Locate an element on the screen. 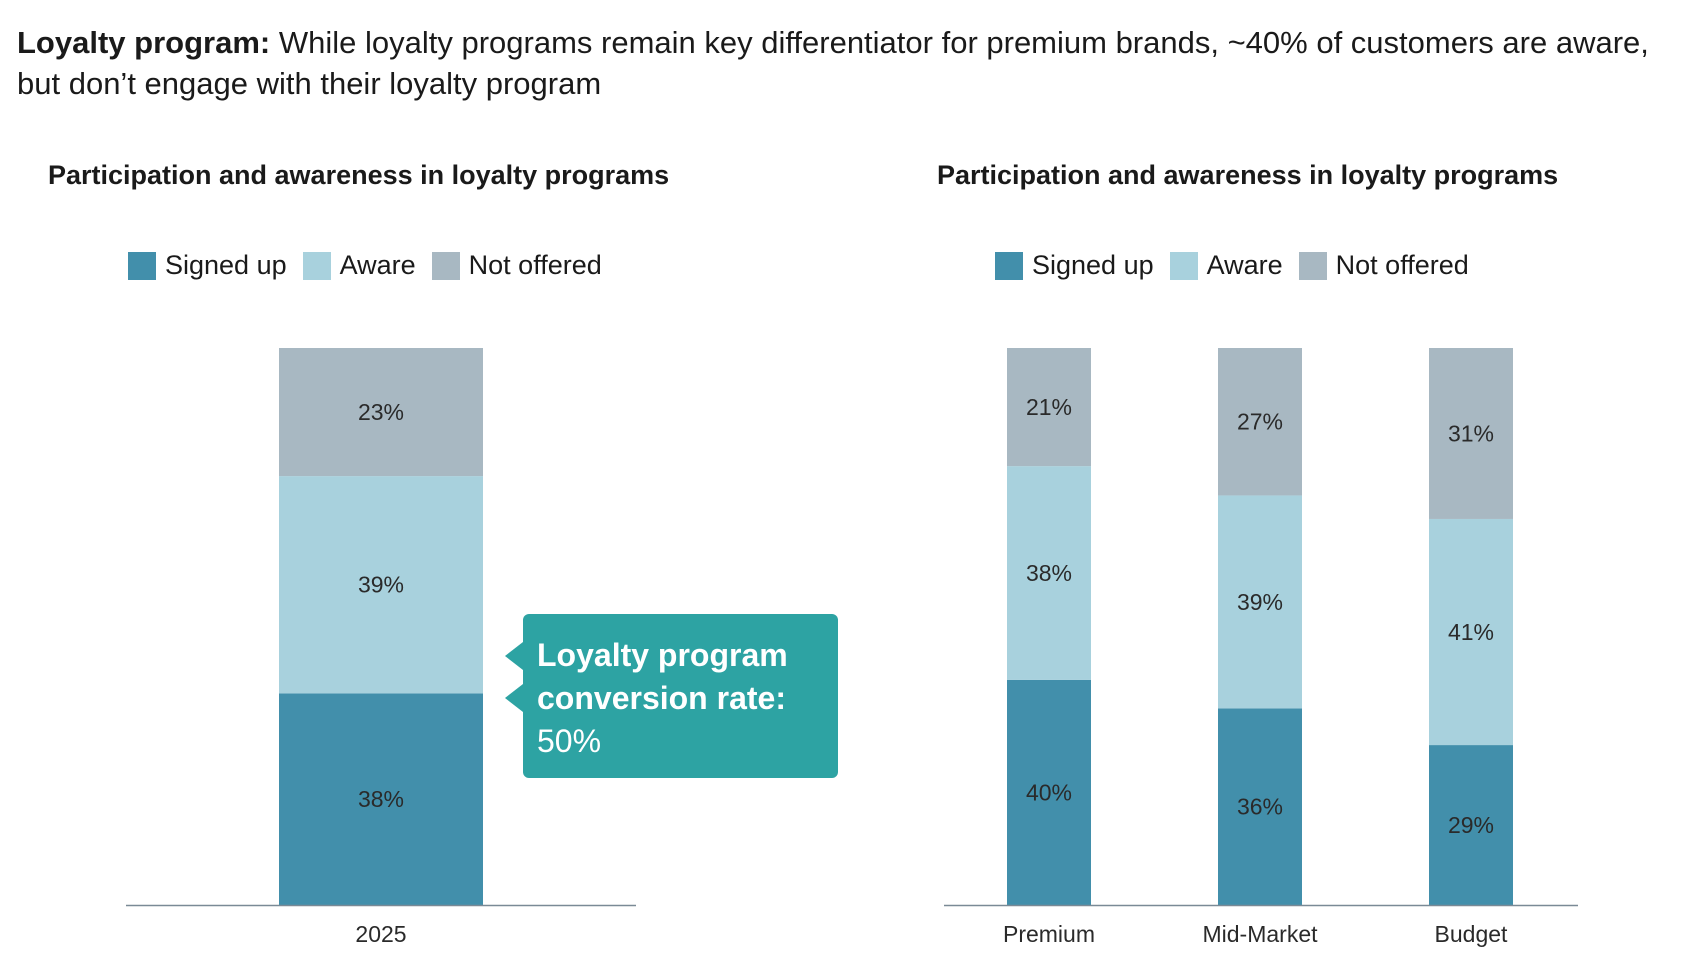 The image size is (1681, 964). data-label-signed-up-2025: 38% is located at coordinates (381, 799).